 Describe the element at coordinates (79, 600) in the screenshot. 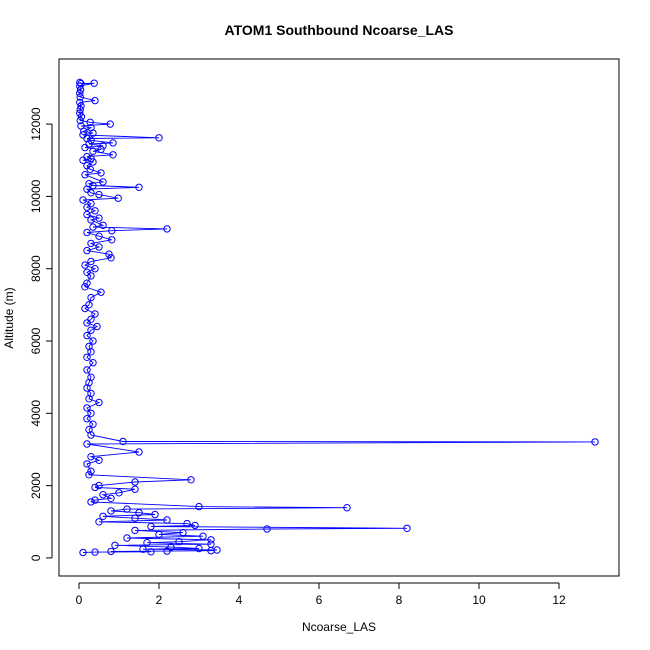

I see `x-tick-label: 0` at that location.